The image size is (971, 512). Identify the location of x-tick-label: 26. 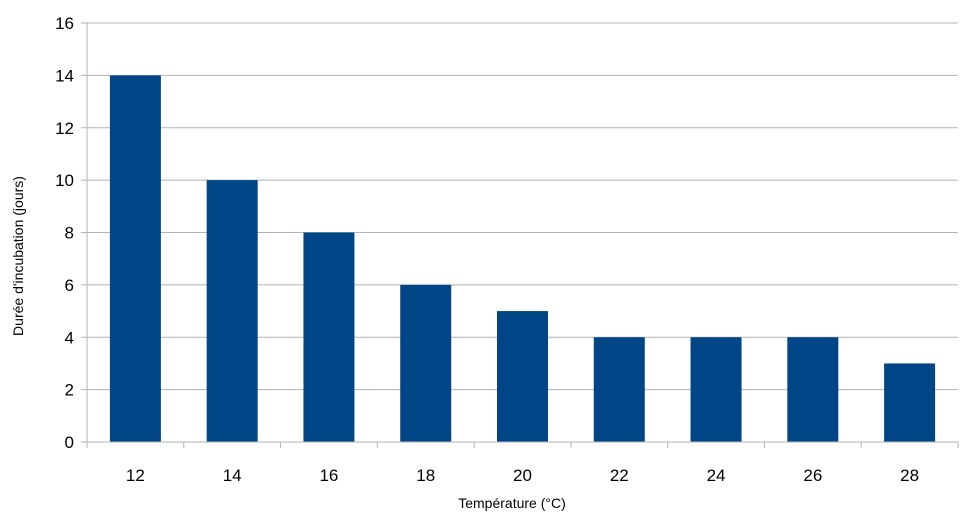
(812, 475).